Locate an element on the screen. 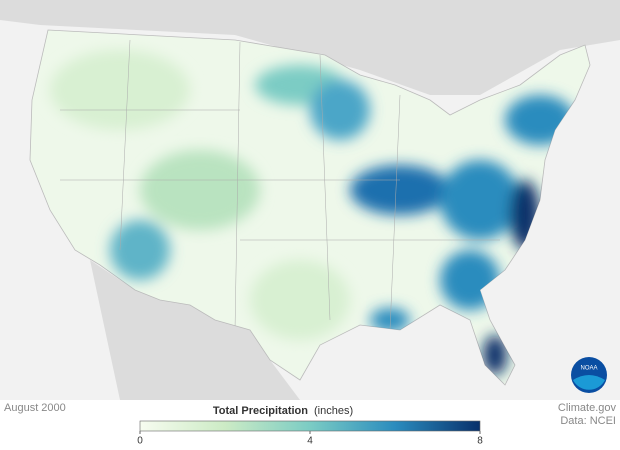  legend-unit: (inches) is located at coordinates (333, 411).